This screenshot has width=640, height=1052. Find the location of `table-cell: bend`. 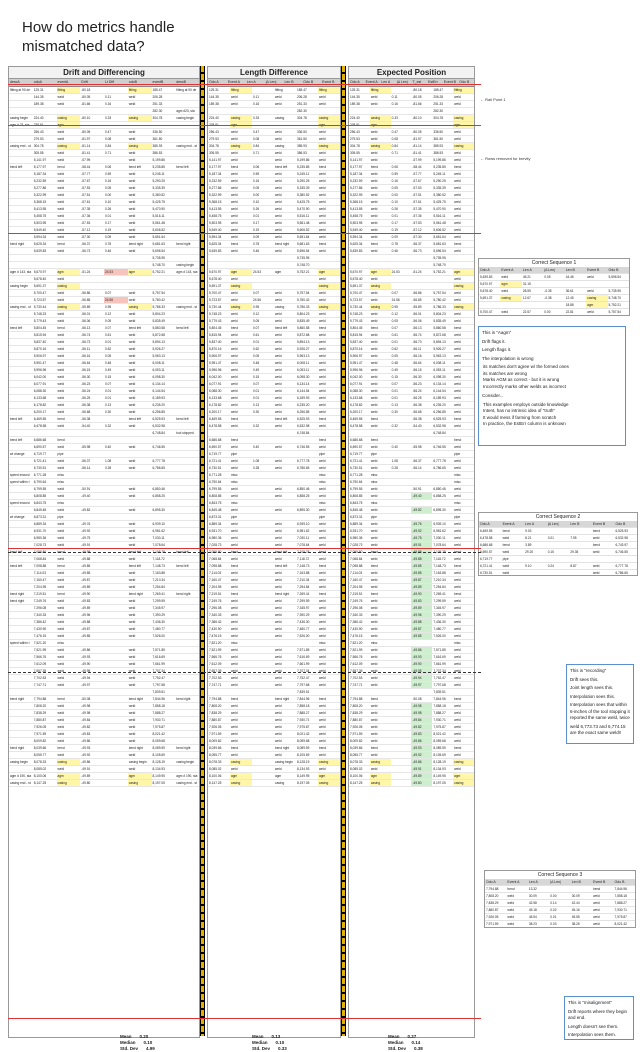

table-cell: bend is located at coordinates (235, 328).